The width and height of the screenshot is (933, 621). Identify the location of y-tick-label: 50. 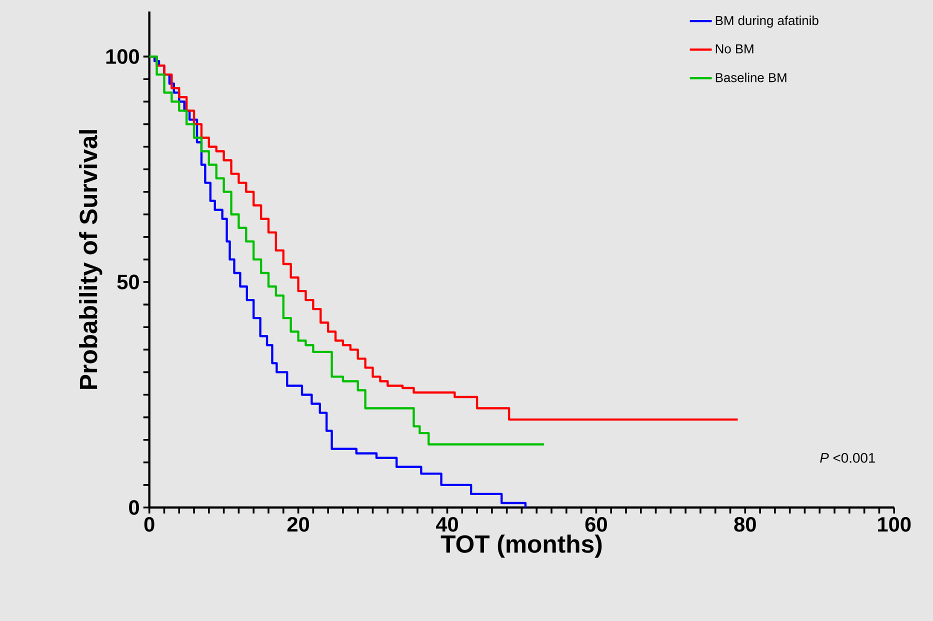
(128, 282).